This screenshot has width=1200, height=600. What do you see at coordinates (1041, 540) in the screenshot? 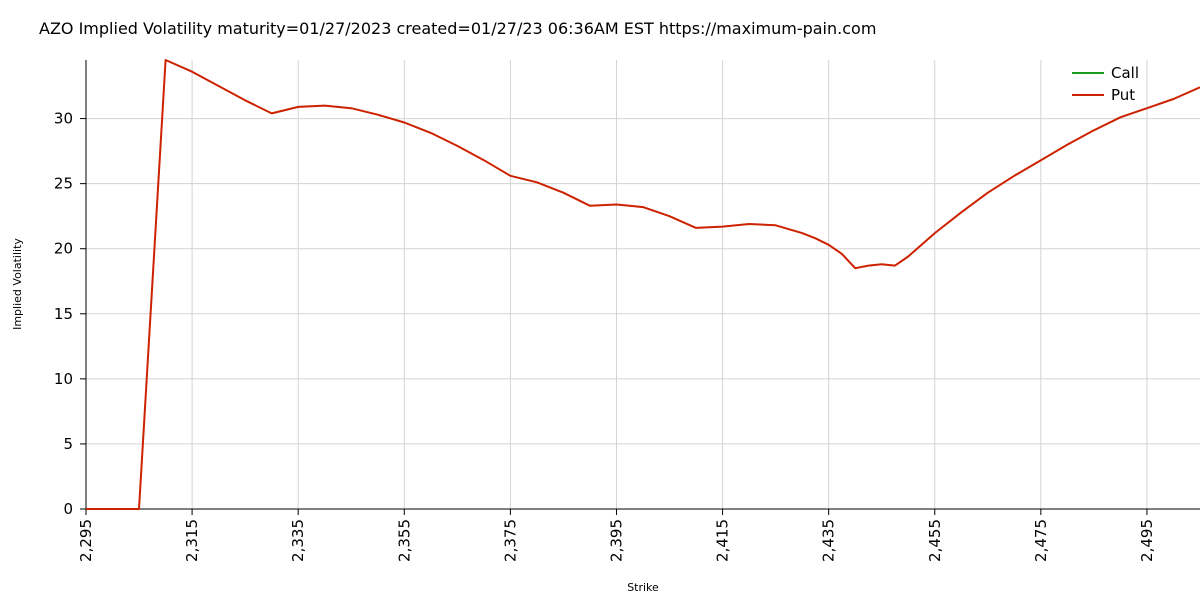
I see `x-tick-label: 2,475` at bounding box center [1041, 540].